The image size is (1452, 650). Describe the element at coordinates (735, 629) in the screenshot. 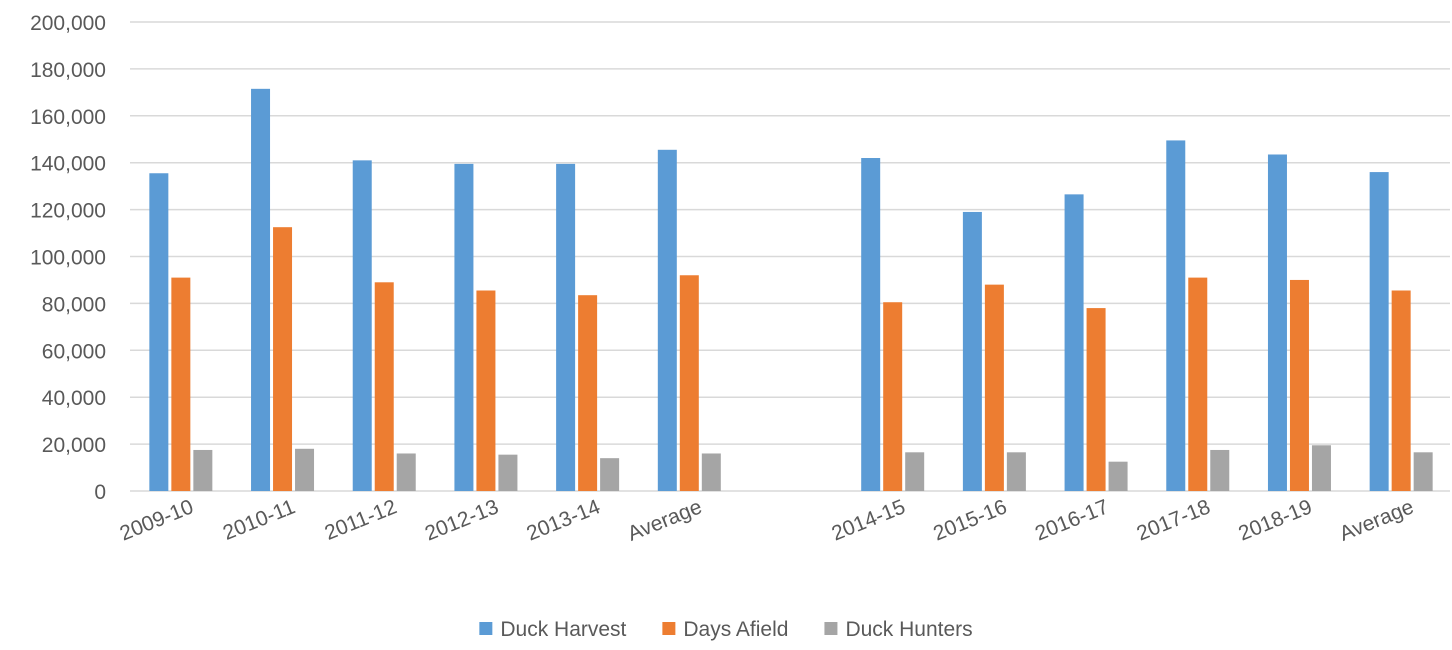

I see `legend-label: Days Afield` at that location.